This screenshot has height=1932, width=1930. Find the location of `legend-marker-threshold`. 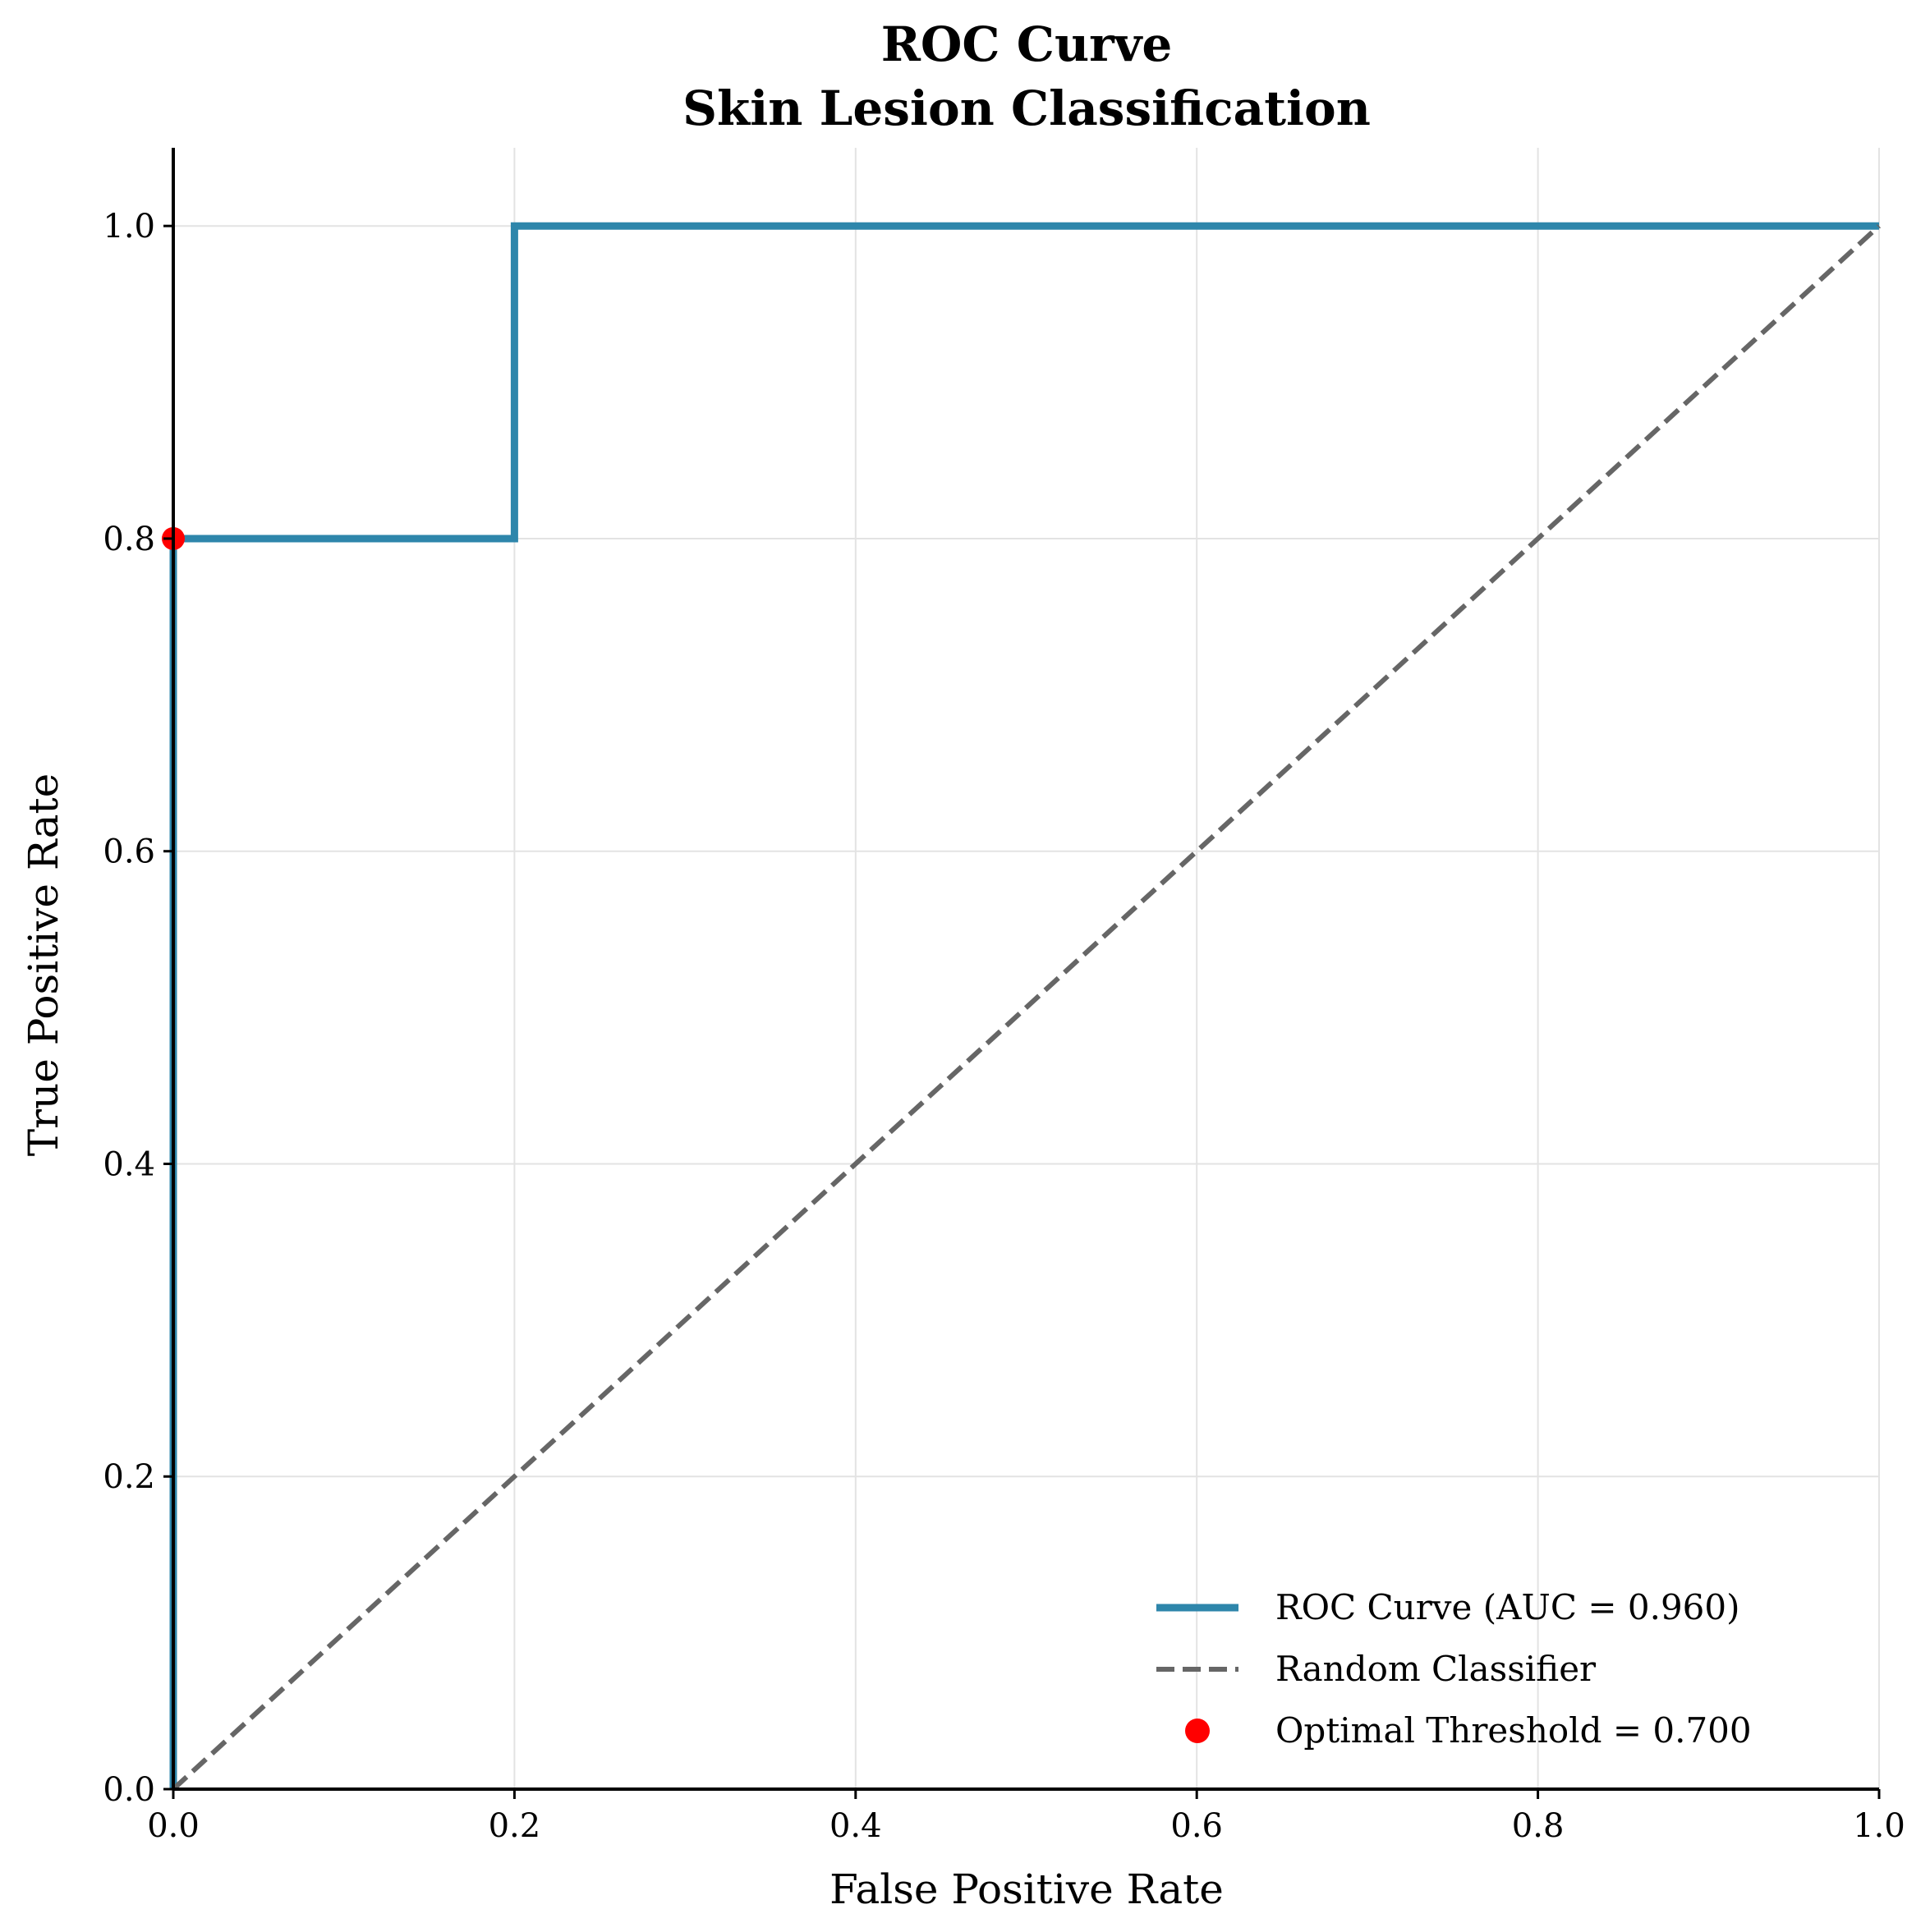

legend-marker-threshold is located at coordinates (1197, 1731).